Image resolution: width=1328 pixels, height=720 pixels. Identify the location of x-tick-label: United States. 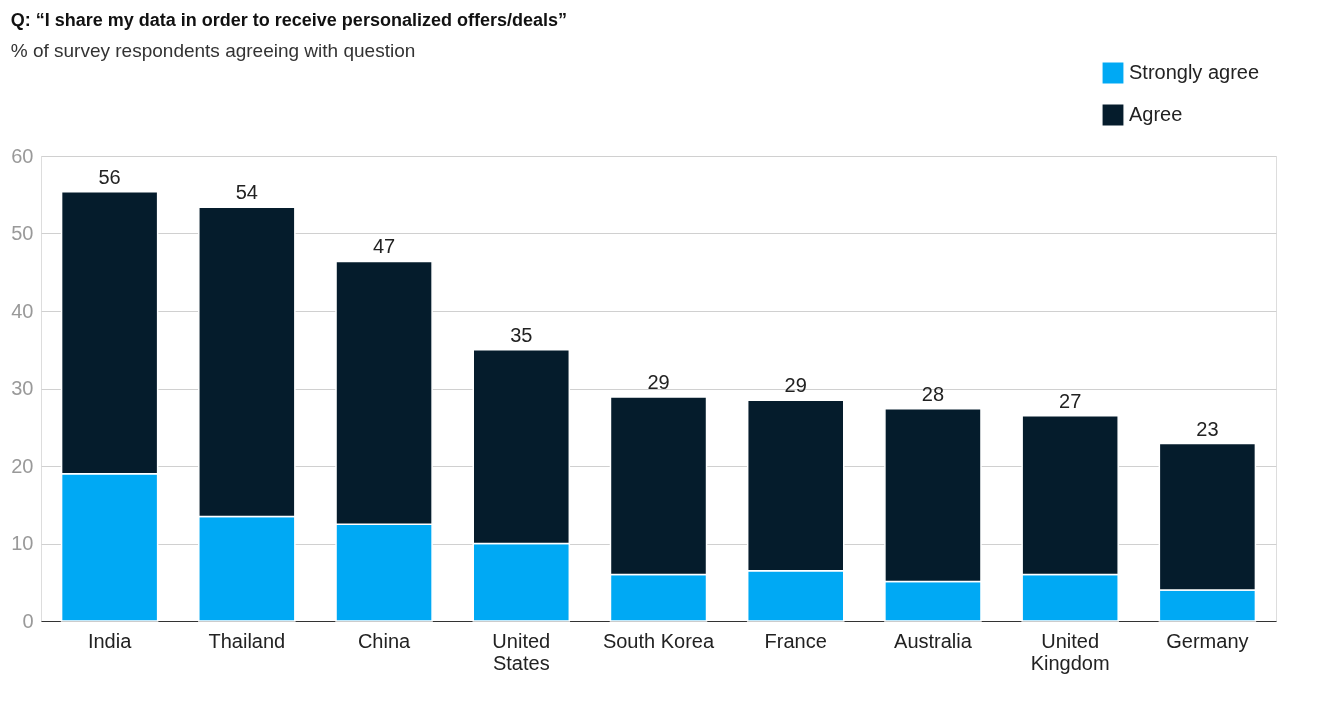
(521, 651).